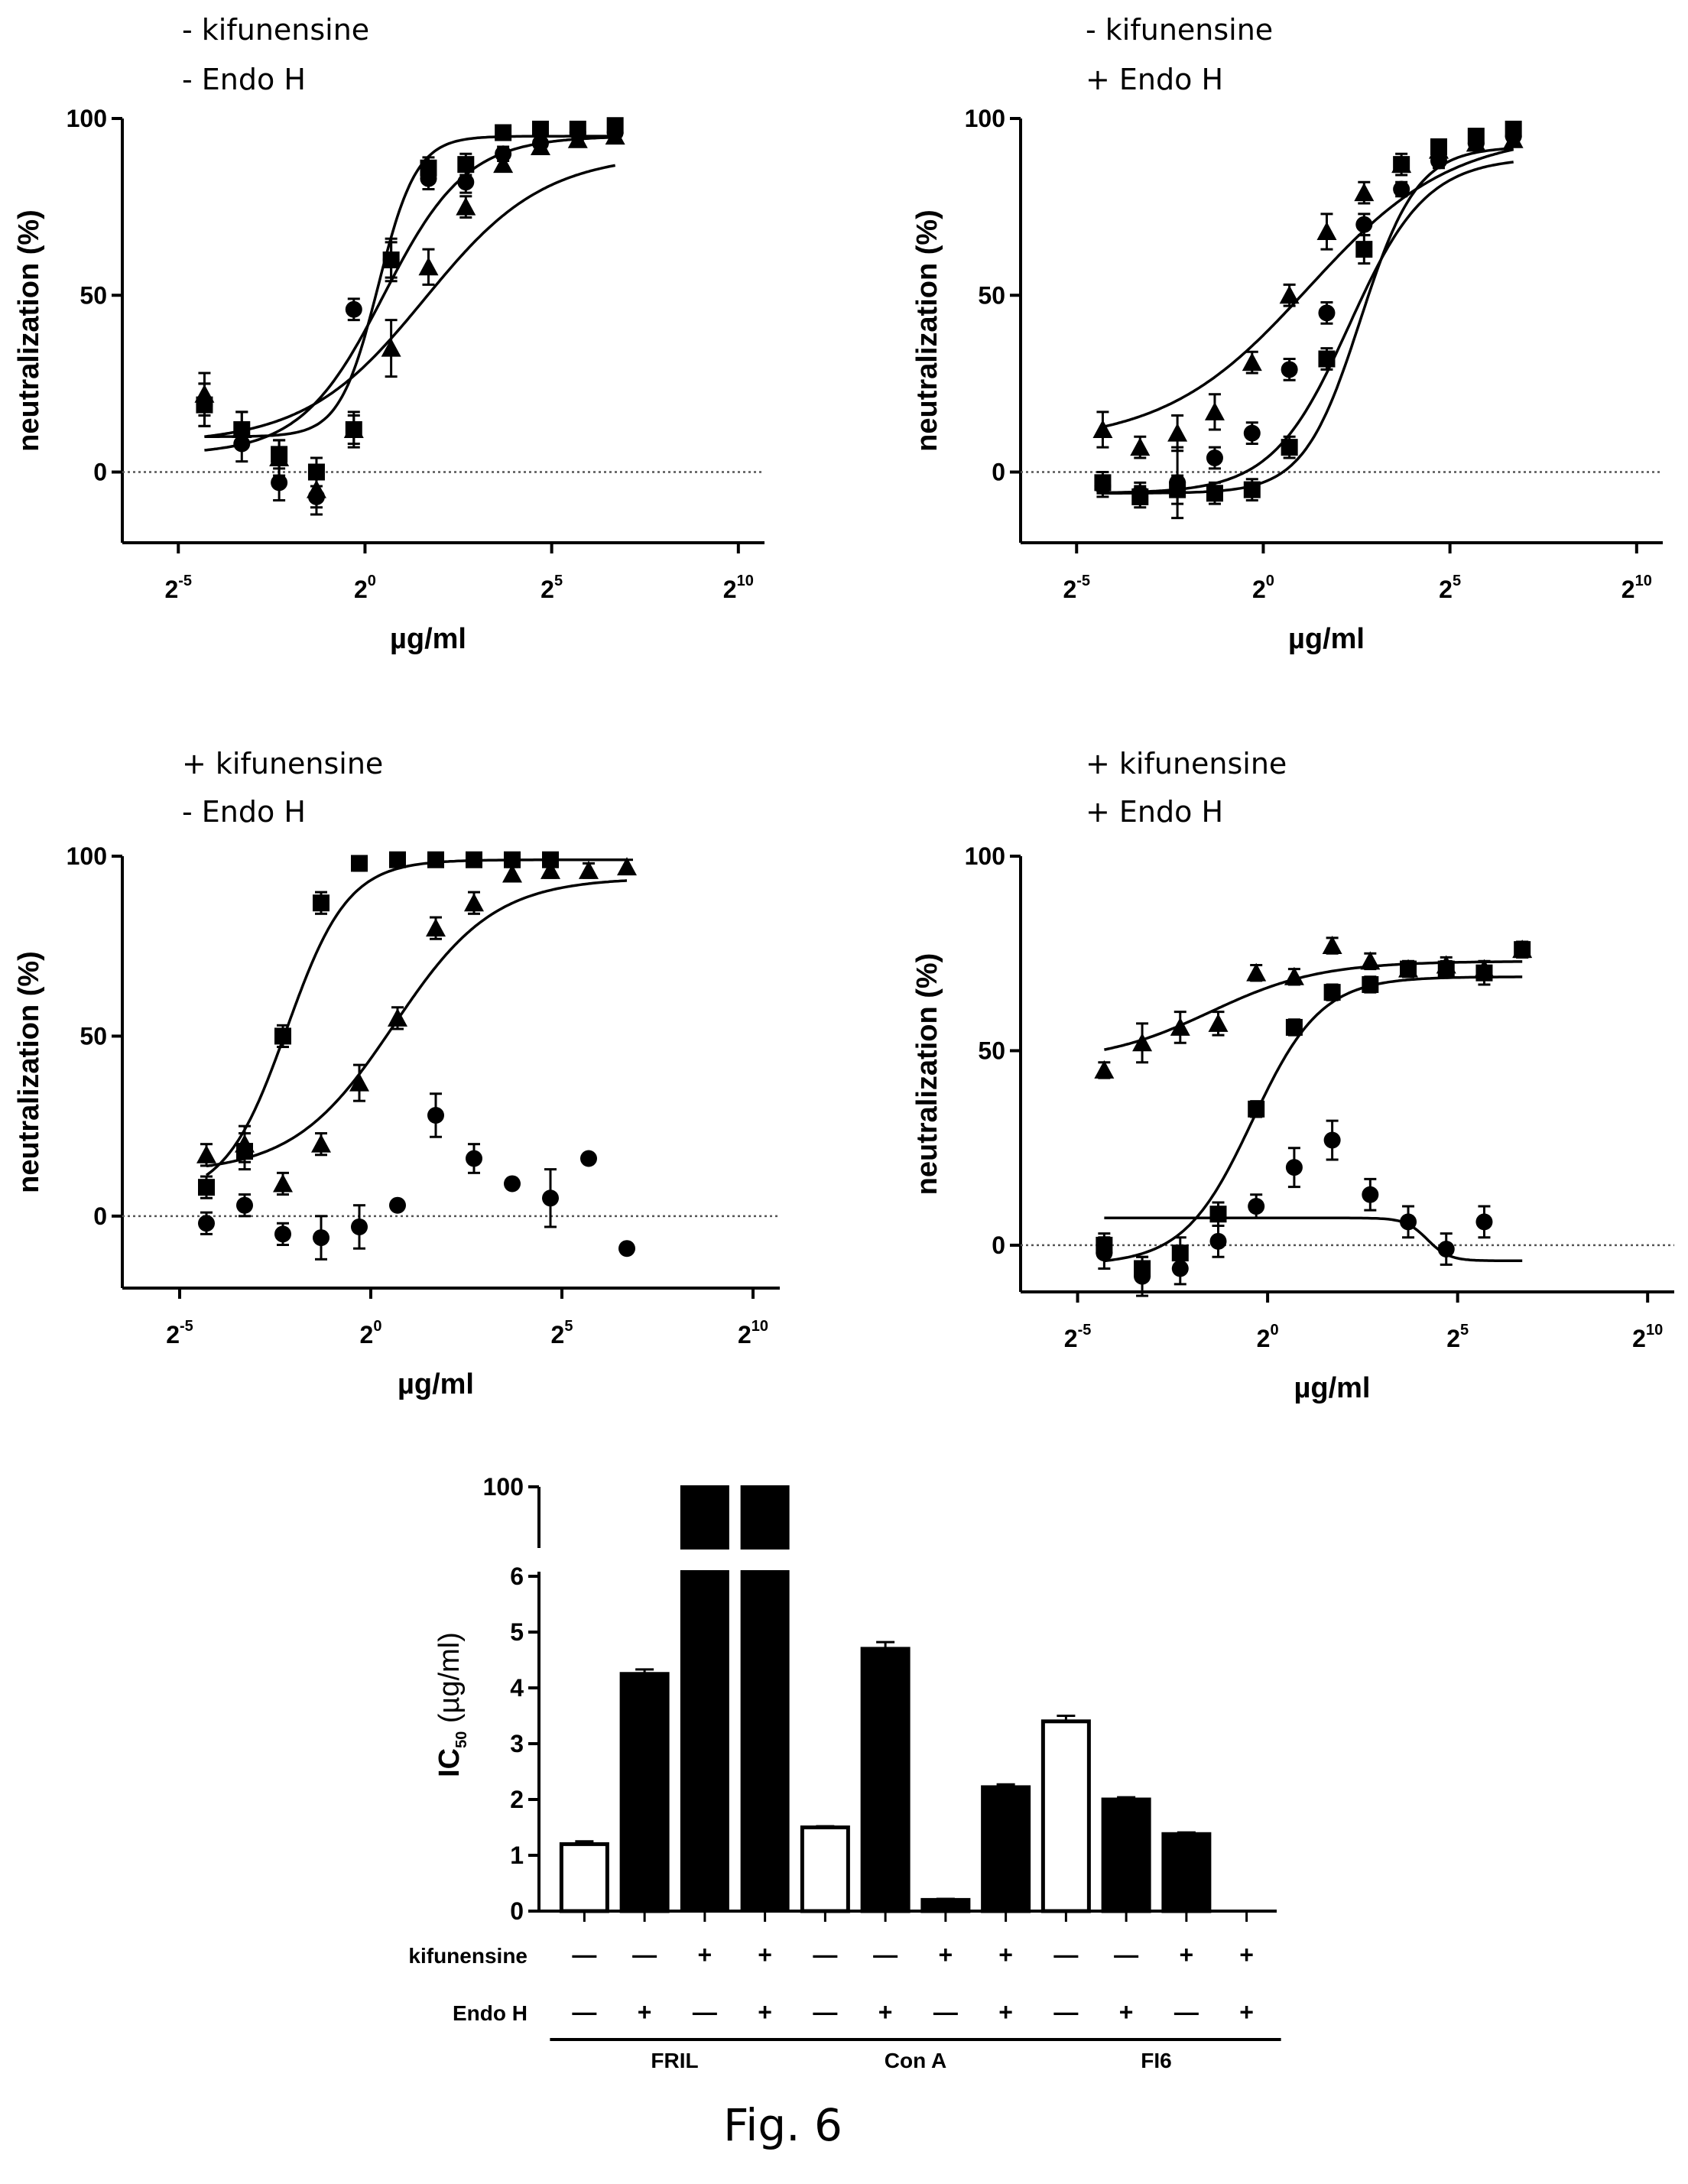 This screenshot has height=2184, width=1688. Describe the element at coordinates (704, 1517) in the screenshot. I see `bar-upper-segment` at that location.